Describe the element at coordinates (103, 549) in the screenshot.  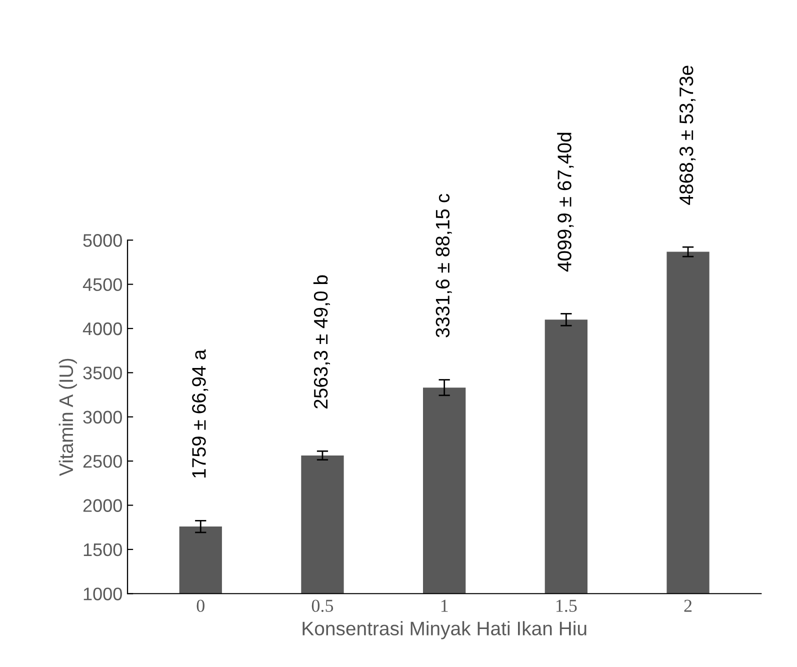
I see `y-tick-label: 1500` at that location.